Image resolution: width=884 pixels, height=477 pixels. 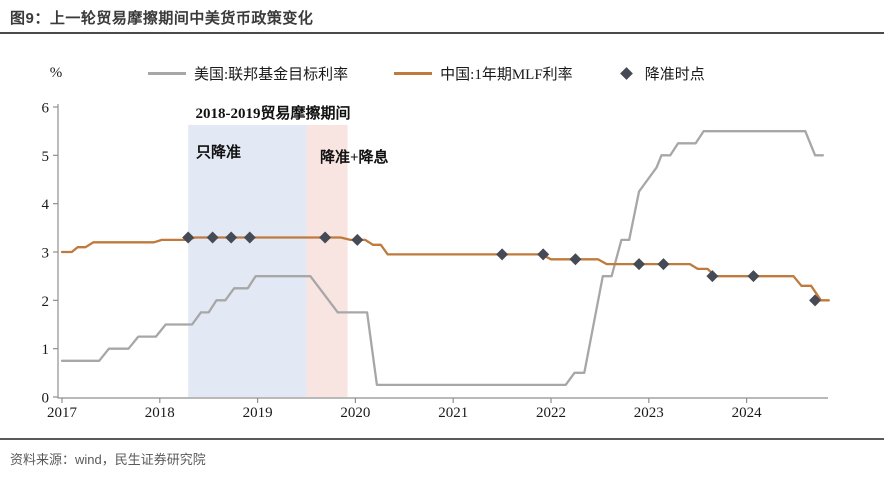 What do you see at coordinates (258, 413) in the screenshot?
I see `x-tick-label: 2019` at bounding box center [258, 413].